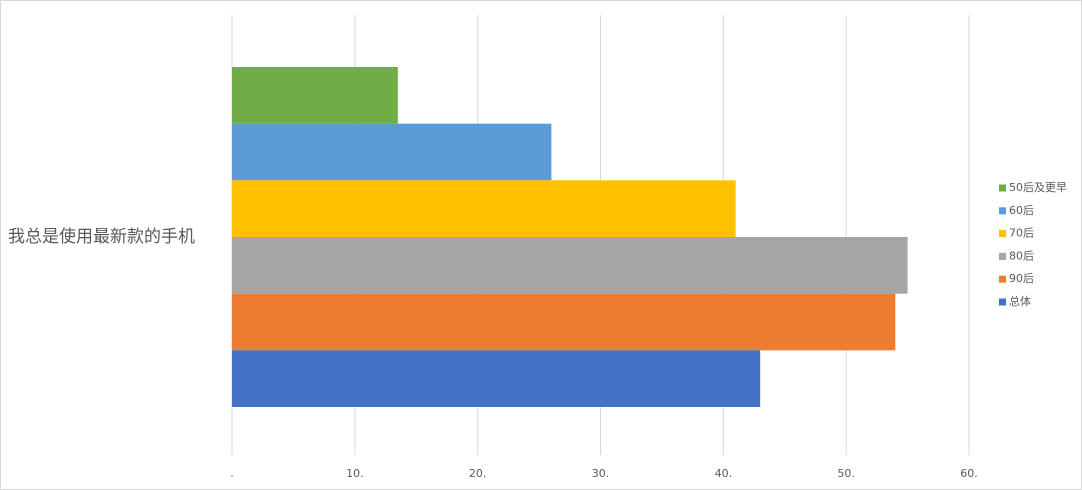 Image resolution: width=1082 pixels, height=490 pixels. I want to click on legend-label: 50后及更早, so click(1038, 187).